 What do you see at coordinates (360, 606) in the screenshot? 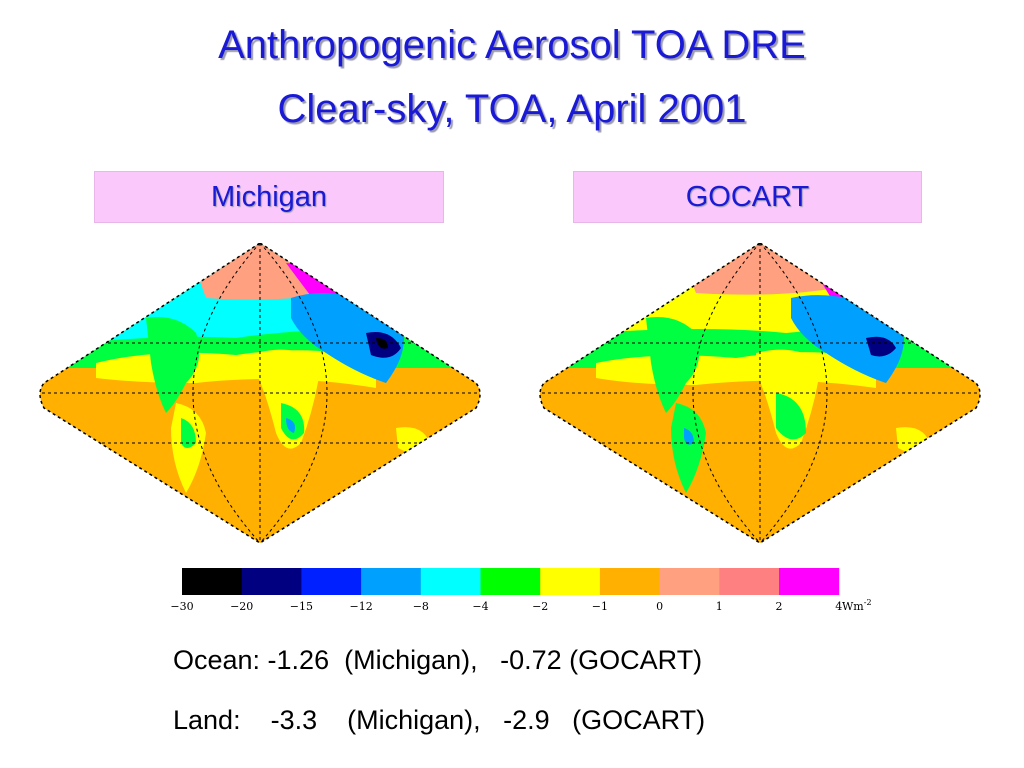
I see `colorbar-tick-label: −12` at bounding box center [360, 606].